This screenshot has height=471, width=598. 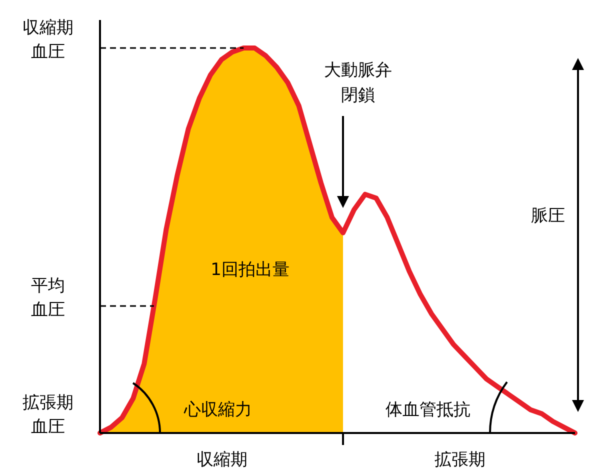 I want to click on annotation: 脈圧, so click(x=548, y=216).